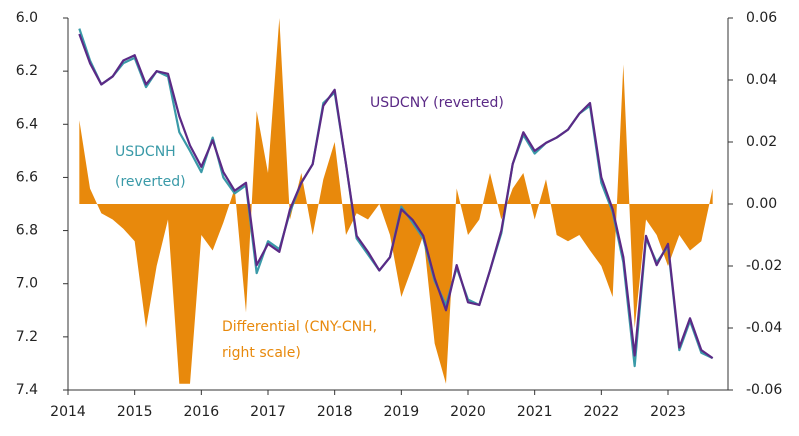 This screenshot has height=436, width=799. What do you see at coordinates (764, 266) in the screenshot?
I see `y2-tick-label: -0.02` at bounding box center [764, 266].